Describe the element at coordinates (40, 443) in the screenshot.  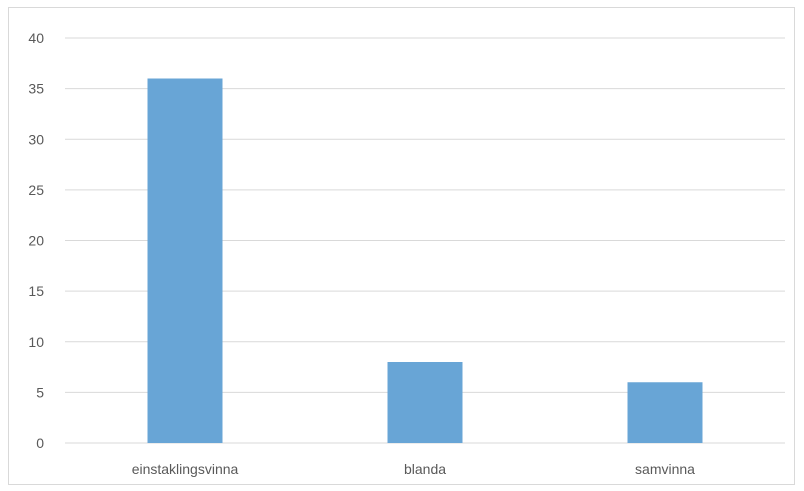
I see `y-tick-label: 0` at that location.